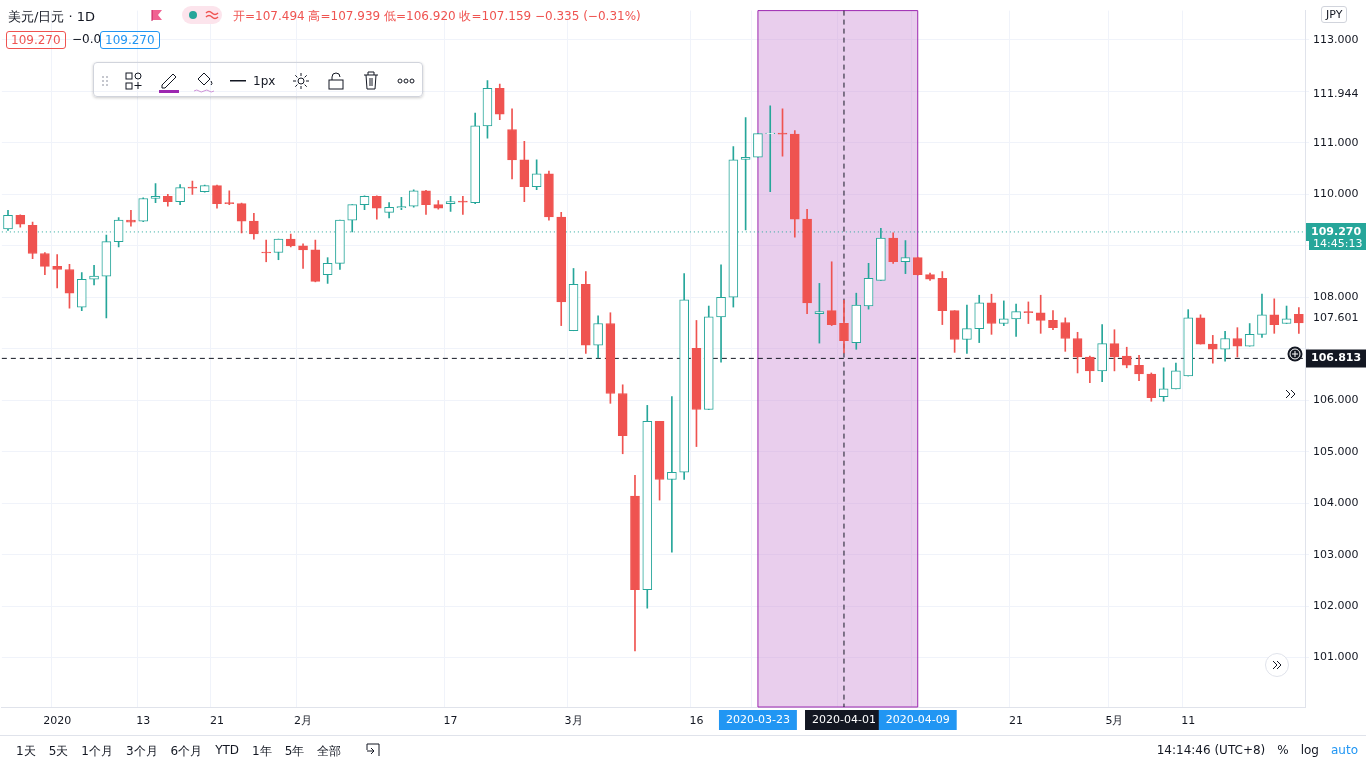 The width and height of the screenshot is (1366, 768). What do you see at coordinates (1336, 400) in the screenshot?
I see `y-tick-label: 106.000` at bounding box center [1336, 400].